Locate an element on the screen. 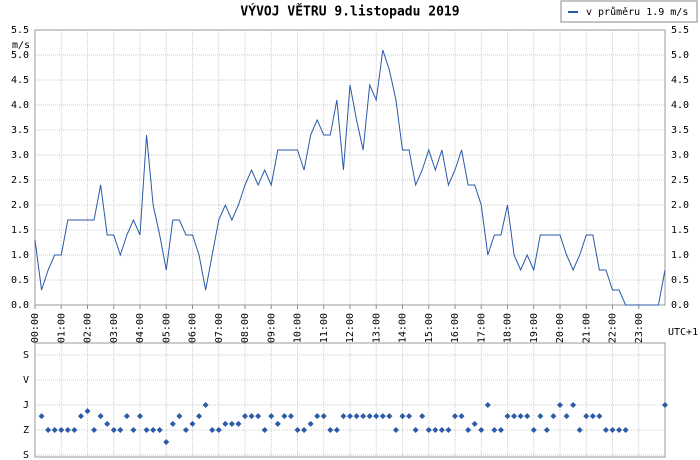 The image size is (700, 460). y-tick-label: 0.0 is located at coordinates (680, 305).